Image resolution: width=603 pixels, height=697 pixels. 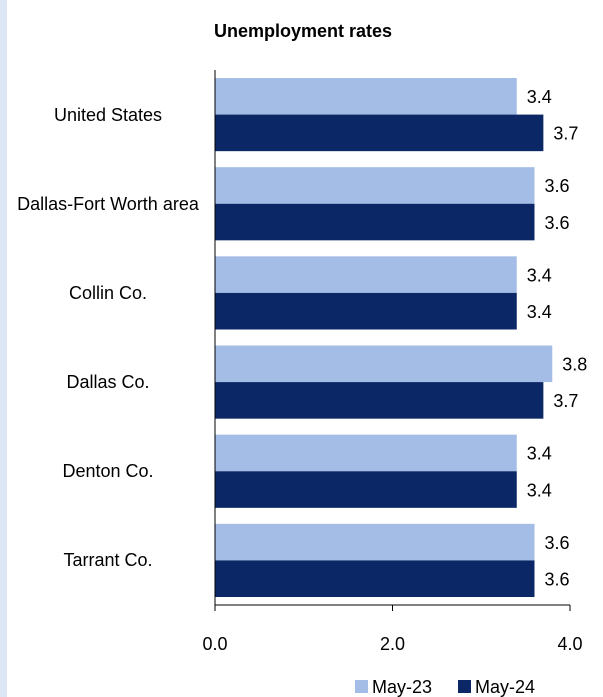 I want to click on y-tick-label: Dallas-Fort Worth area, so click(x=108, y=203).